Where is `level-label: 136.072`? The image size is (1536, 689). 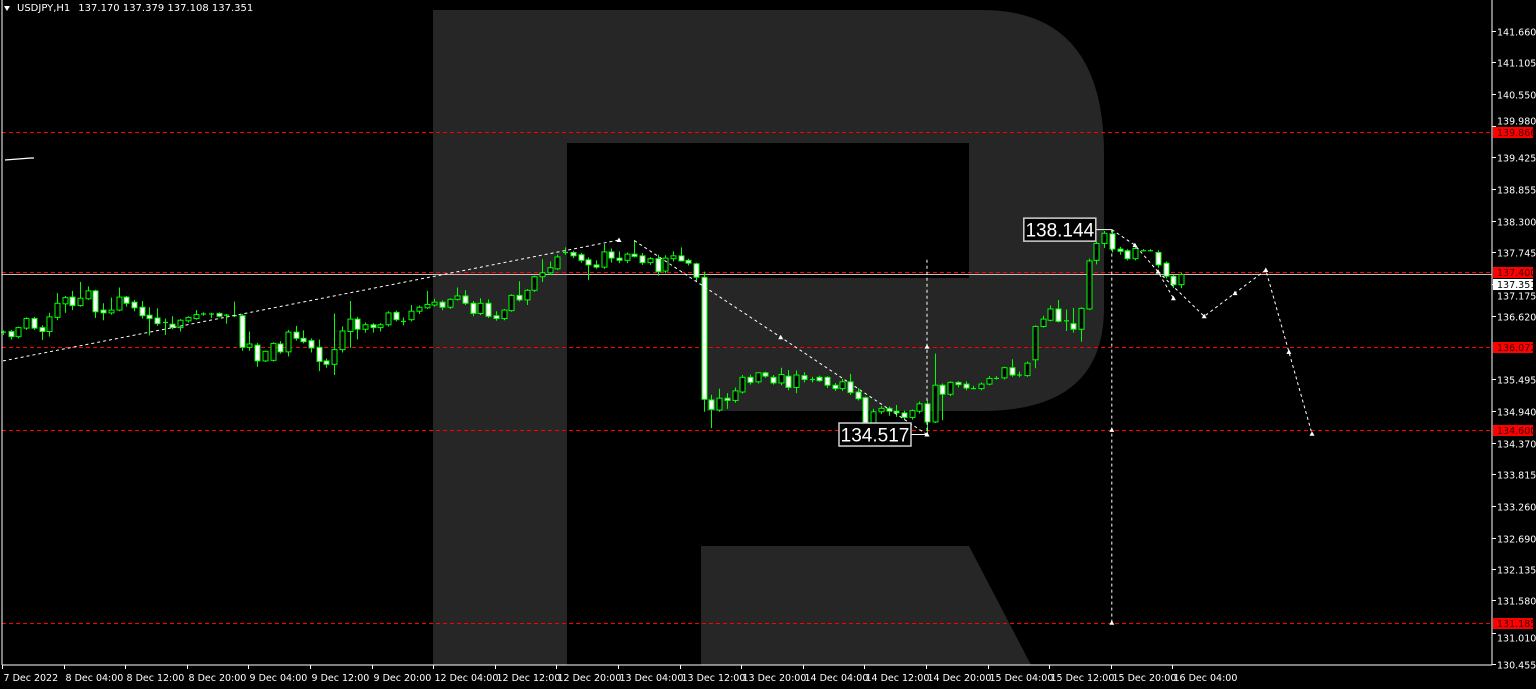
level-label: 136.072 is located at coordinates (1516, 348).